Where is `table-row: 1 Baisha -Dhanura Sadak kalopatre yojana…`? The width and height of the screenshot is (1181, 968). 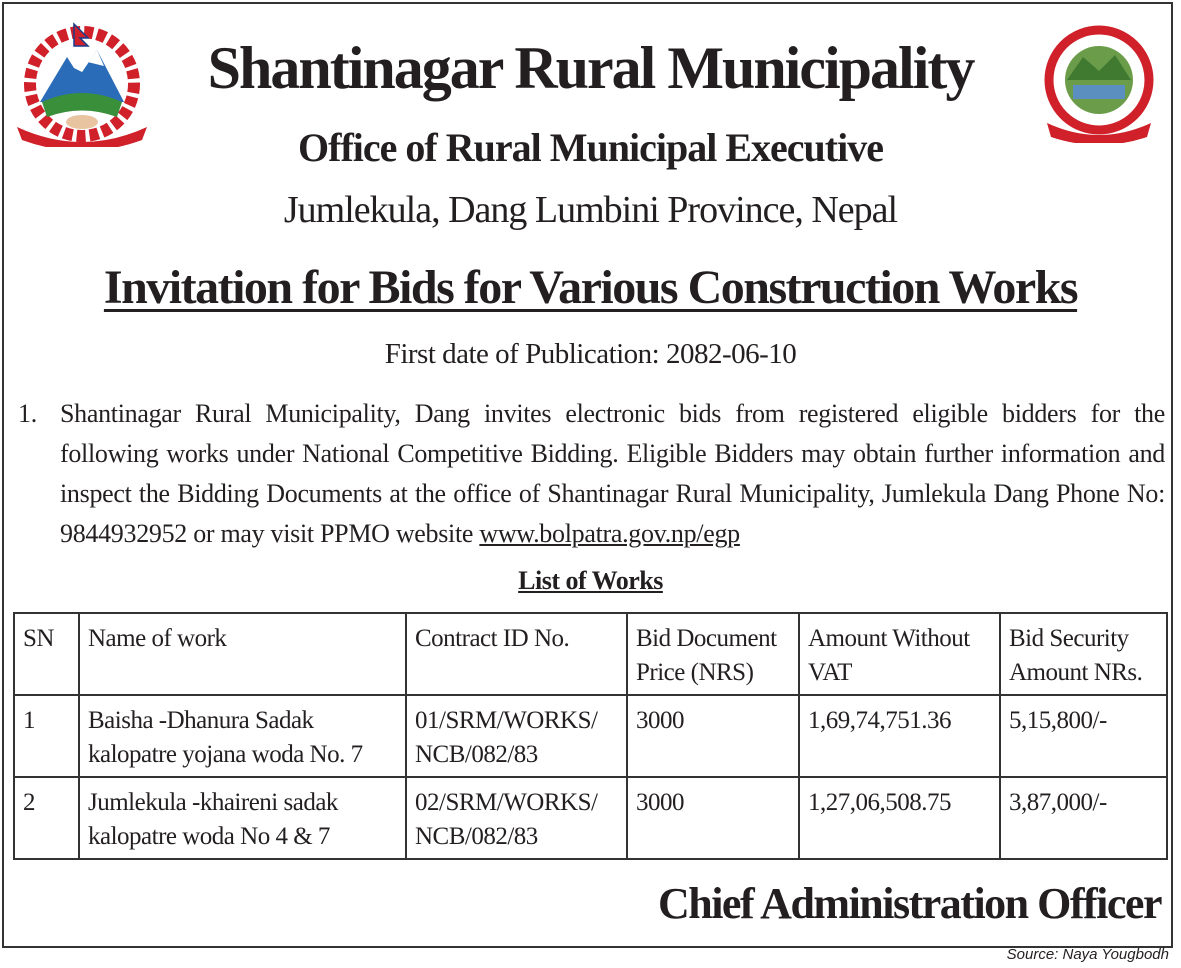 table-row: 1 Baisha -Dhanura Sadak kalopatre yojana… is located at coordinates (590, 736).